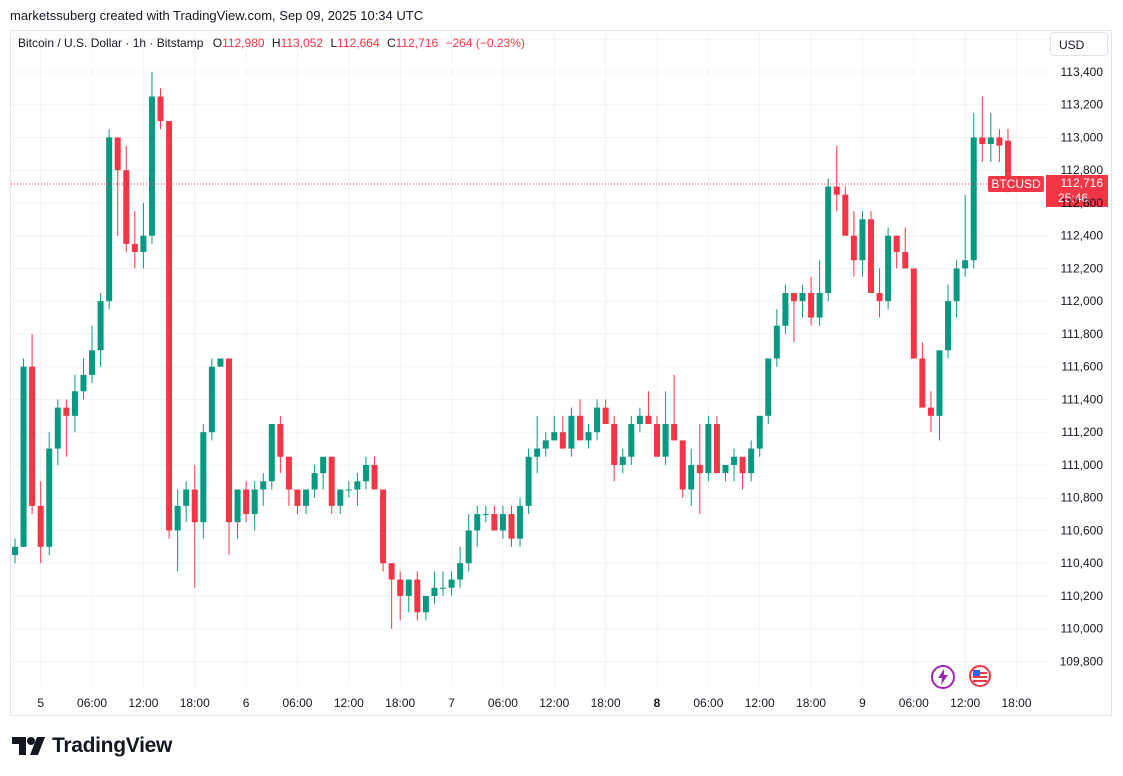 The width and height of the screenshot is (1123, 776). What do you see at coordinates (1079, 44) in the screenshot?
I see `currency-button: USD` at bounding box center [1079, 44].